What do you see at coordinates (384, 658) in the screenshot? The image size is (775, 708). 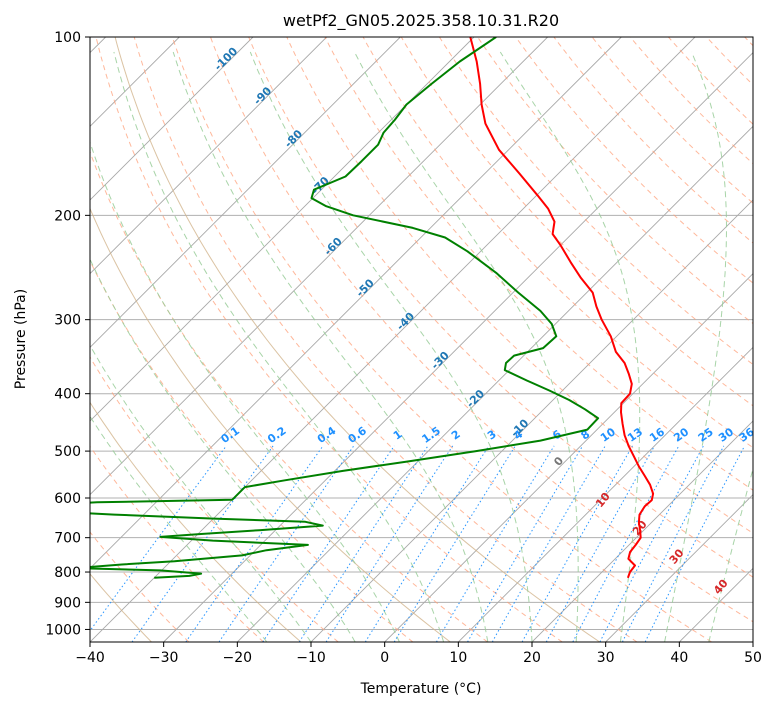 I see `x-tick-label: 0` at bounding box center [384, 658].